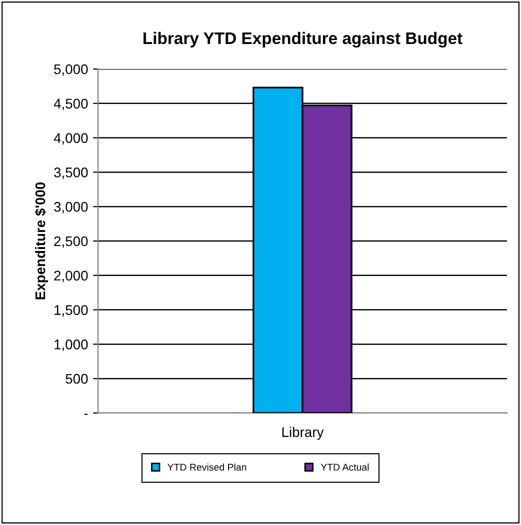 This screenshot has height=525, width=521. I want to click on y-tick-label: 2,000, so click(71, 276).